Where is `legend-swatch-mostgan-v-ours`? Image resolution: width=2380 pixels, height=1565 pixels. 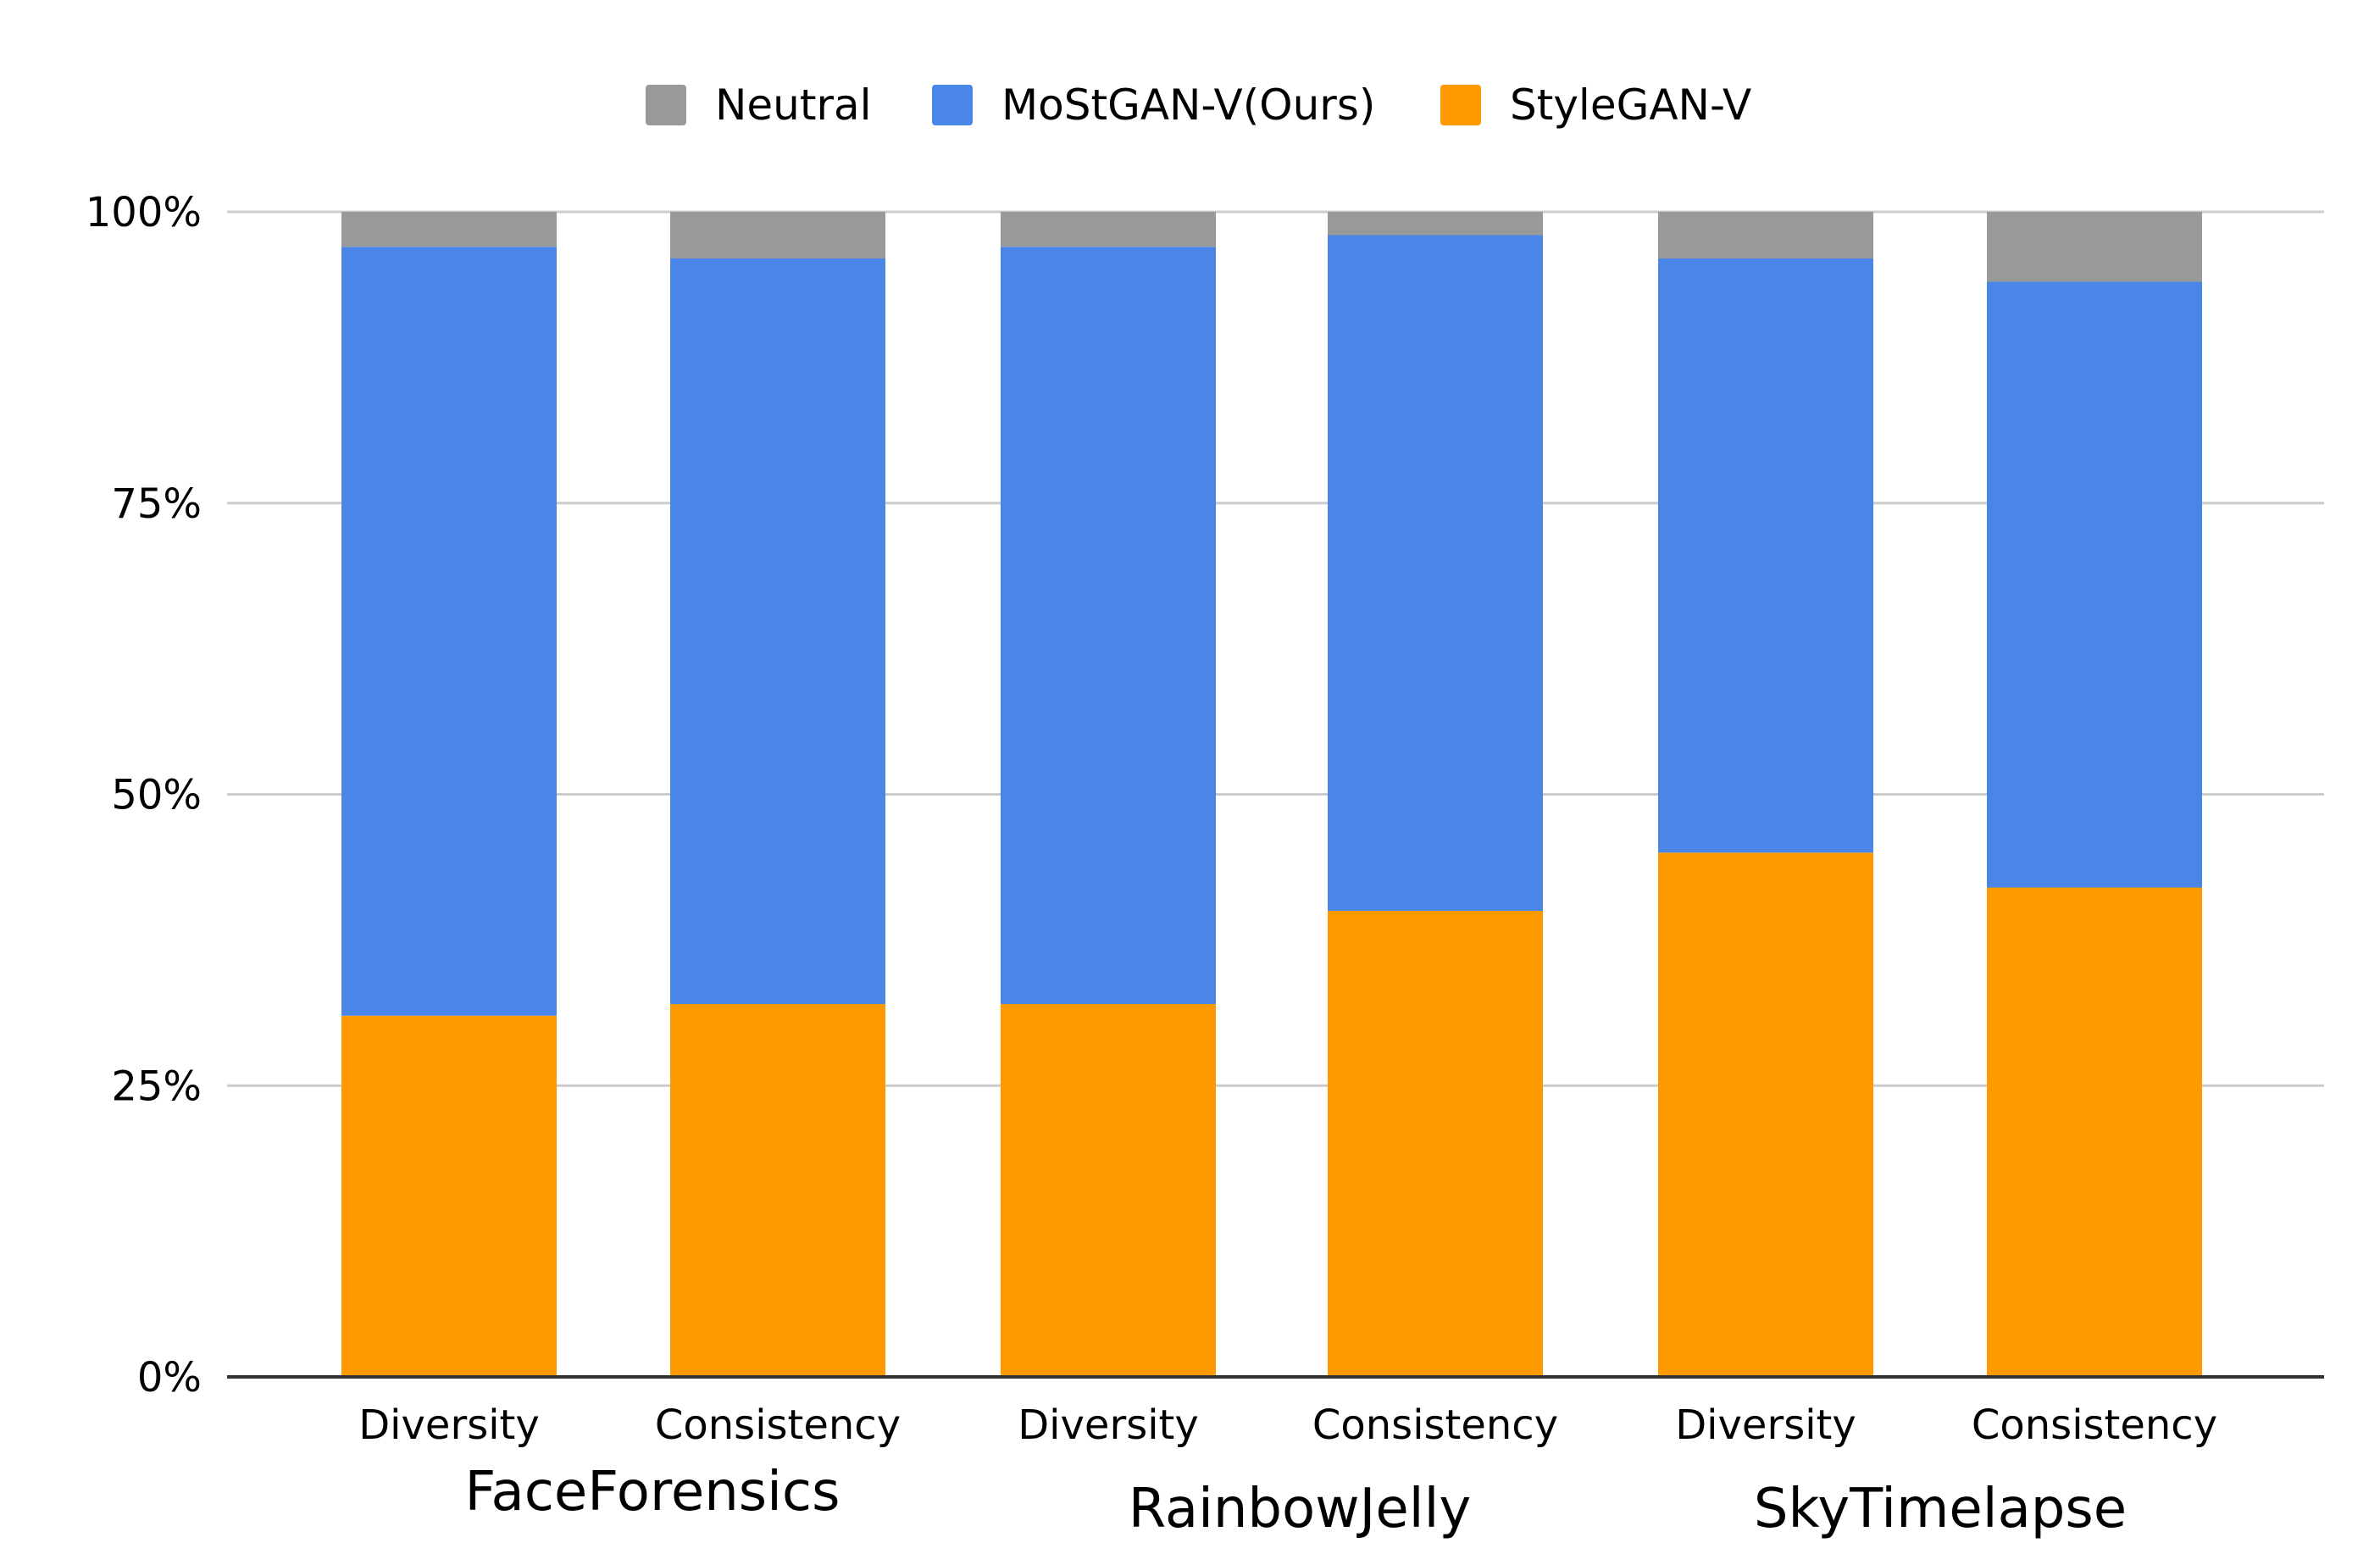 legend-swatch-mostgan-v-ours is located at coordinates (953, 105).